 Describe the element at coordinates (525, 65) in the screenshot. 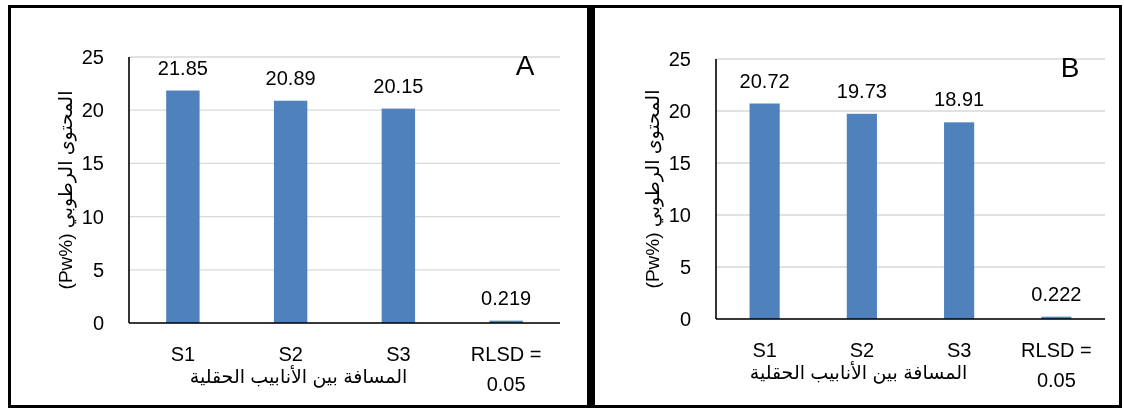

I see `annotation: A` at that location.